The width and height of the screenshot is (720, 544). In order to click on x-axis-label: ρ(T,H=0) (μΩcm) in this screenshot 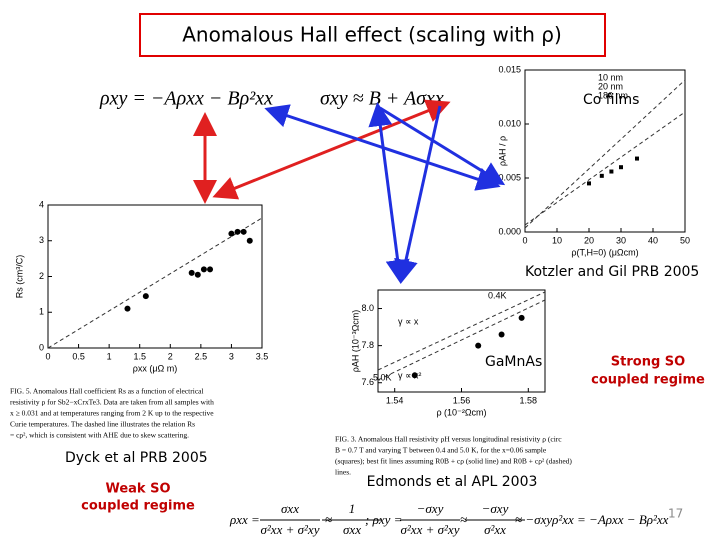, I will do `click(604, 252)`.